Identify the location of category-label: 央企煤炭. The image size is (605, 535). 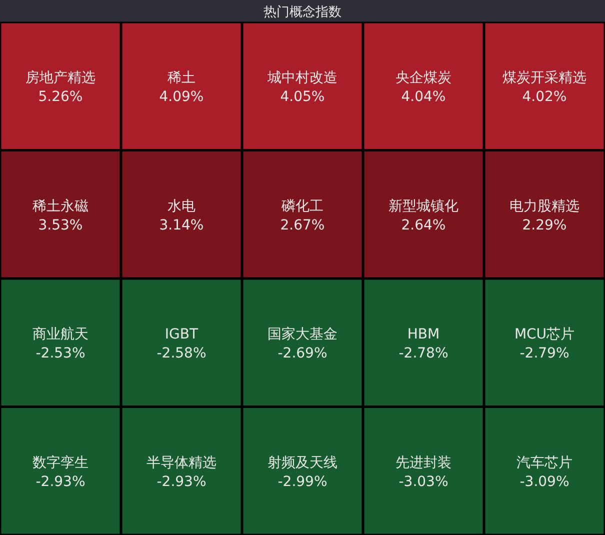
(424, 78).